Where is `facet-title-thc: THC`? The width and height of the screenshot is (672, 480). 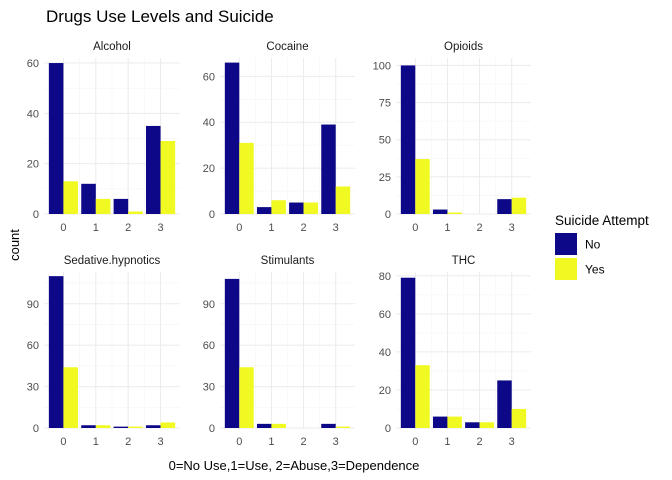 facet-title-thc: THC is located at coordinates (464, 261).